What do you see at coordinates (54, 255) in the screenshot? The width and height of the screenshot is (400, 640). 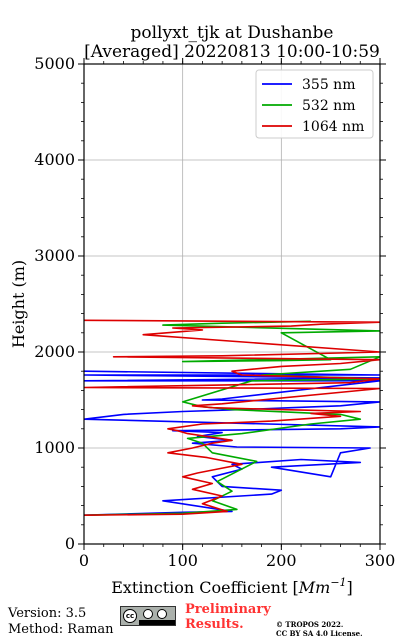 I see `y-tick-label: 3000` at bounding box center [54, 255].